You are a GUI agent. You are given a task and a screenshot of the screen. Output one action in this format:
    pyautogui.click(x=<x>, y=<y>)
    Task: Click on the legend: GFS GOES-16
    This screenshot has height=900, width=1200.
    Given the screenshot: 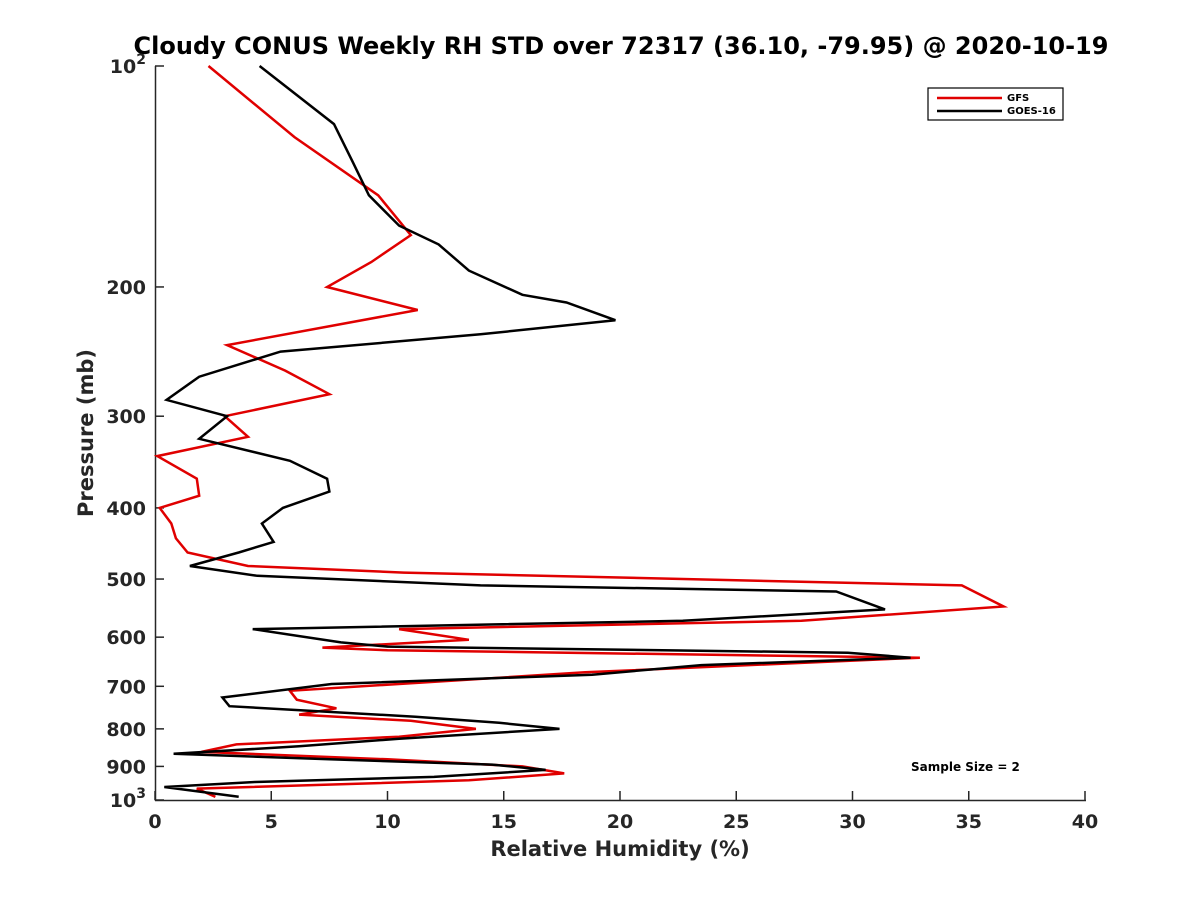 What is the action you would take?
    pyautogui.click(x=995, y=104)
    